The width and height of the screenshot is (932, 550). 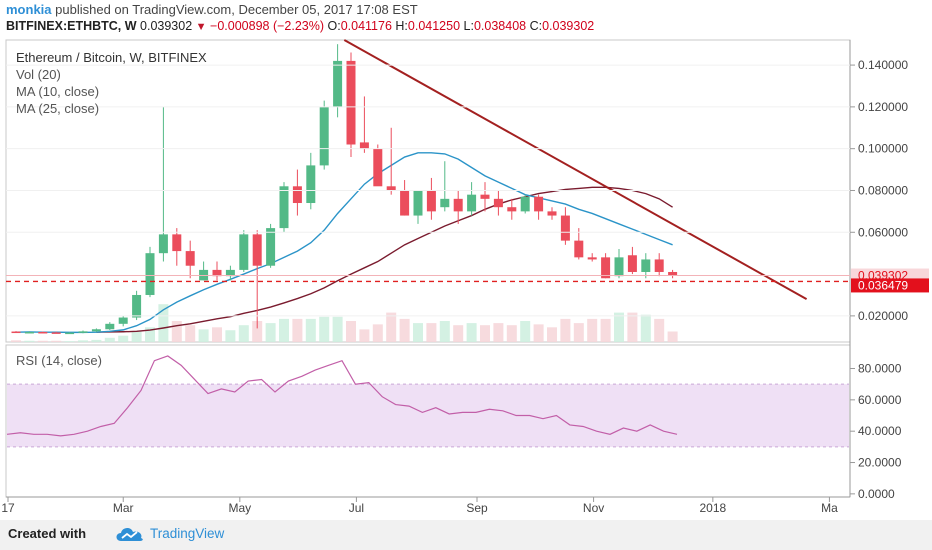 What do you see at coordinates (883, 65) in the screenshot?
I see `price-tick-label: 0.140000` at bounding box center [883, 65].